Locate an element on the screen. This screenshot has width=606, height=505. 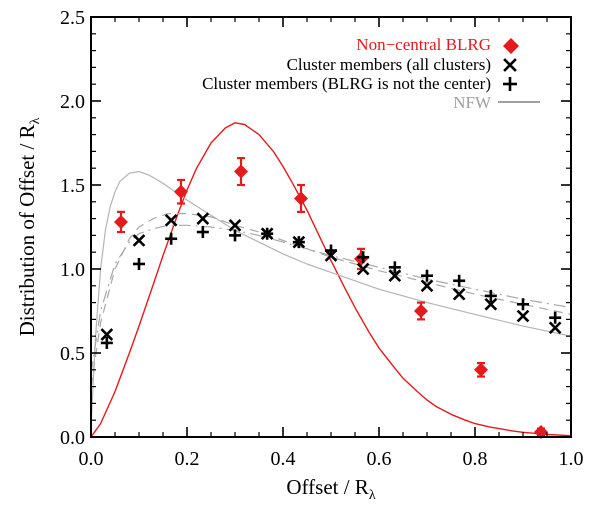
x-axis-title-main: Offset / R is located at coordinates (327, 487).